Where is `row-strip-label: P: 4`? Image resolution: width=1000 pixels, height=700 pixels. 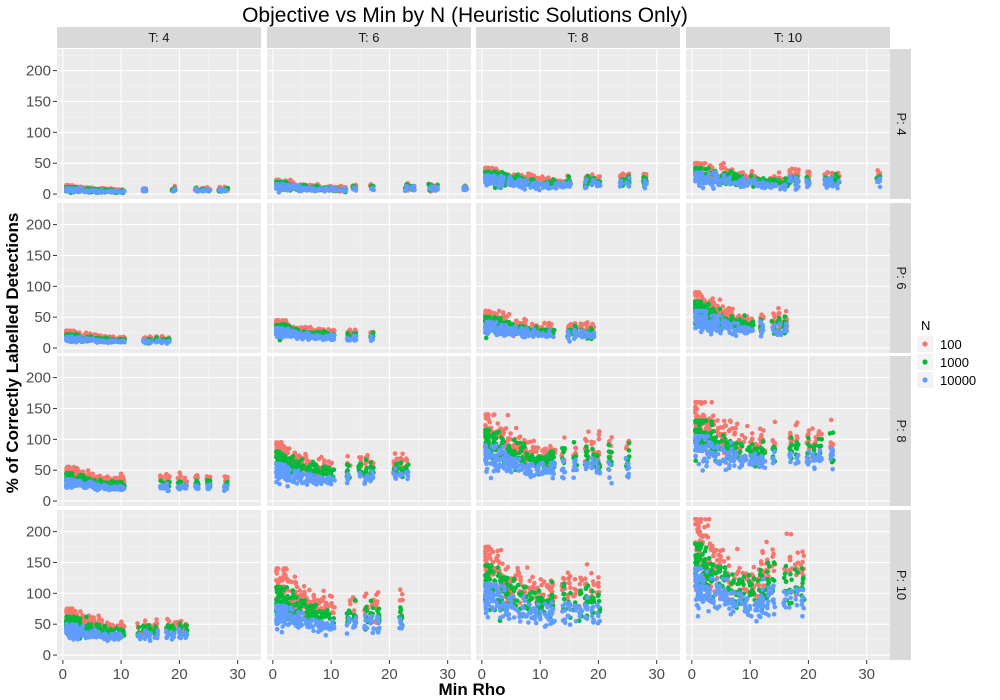 row-strip-label: P: 4 is located at coordinates (901, 123).